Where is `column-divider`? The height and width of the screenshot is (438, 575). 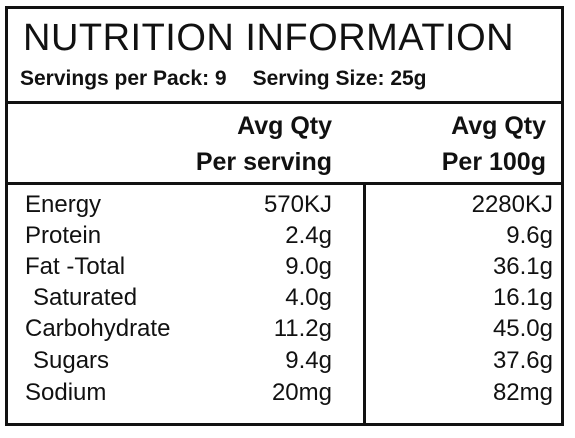 column-divider is located at coordinates (364, 304).